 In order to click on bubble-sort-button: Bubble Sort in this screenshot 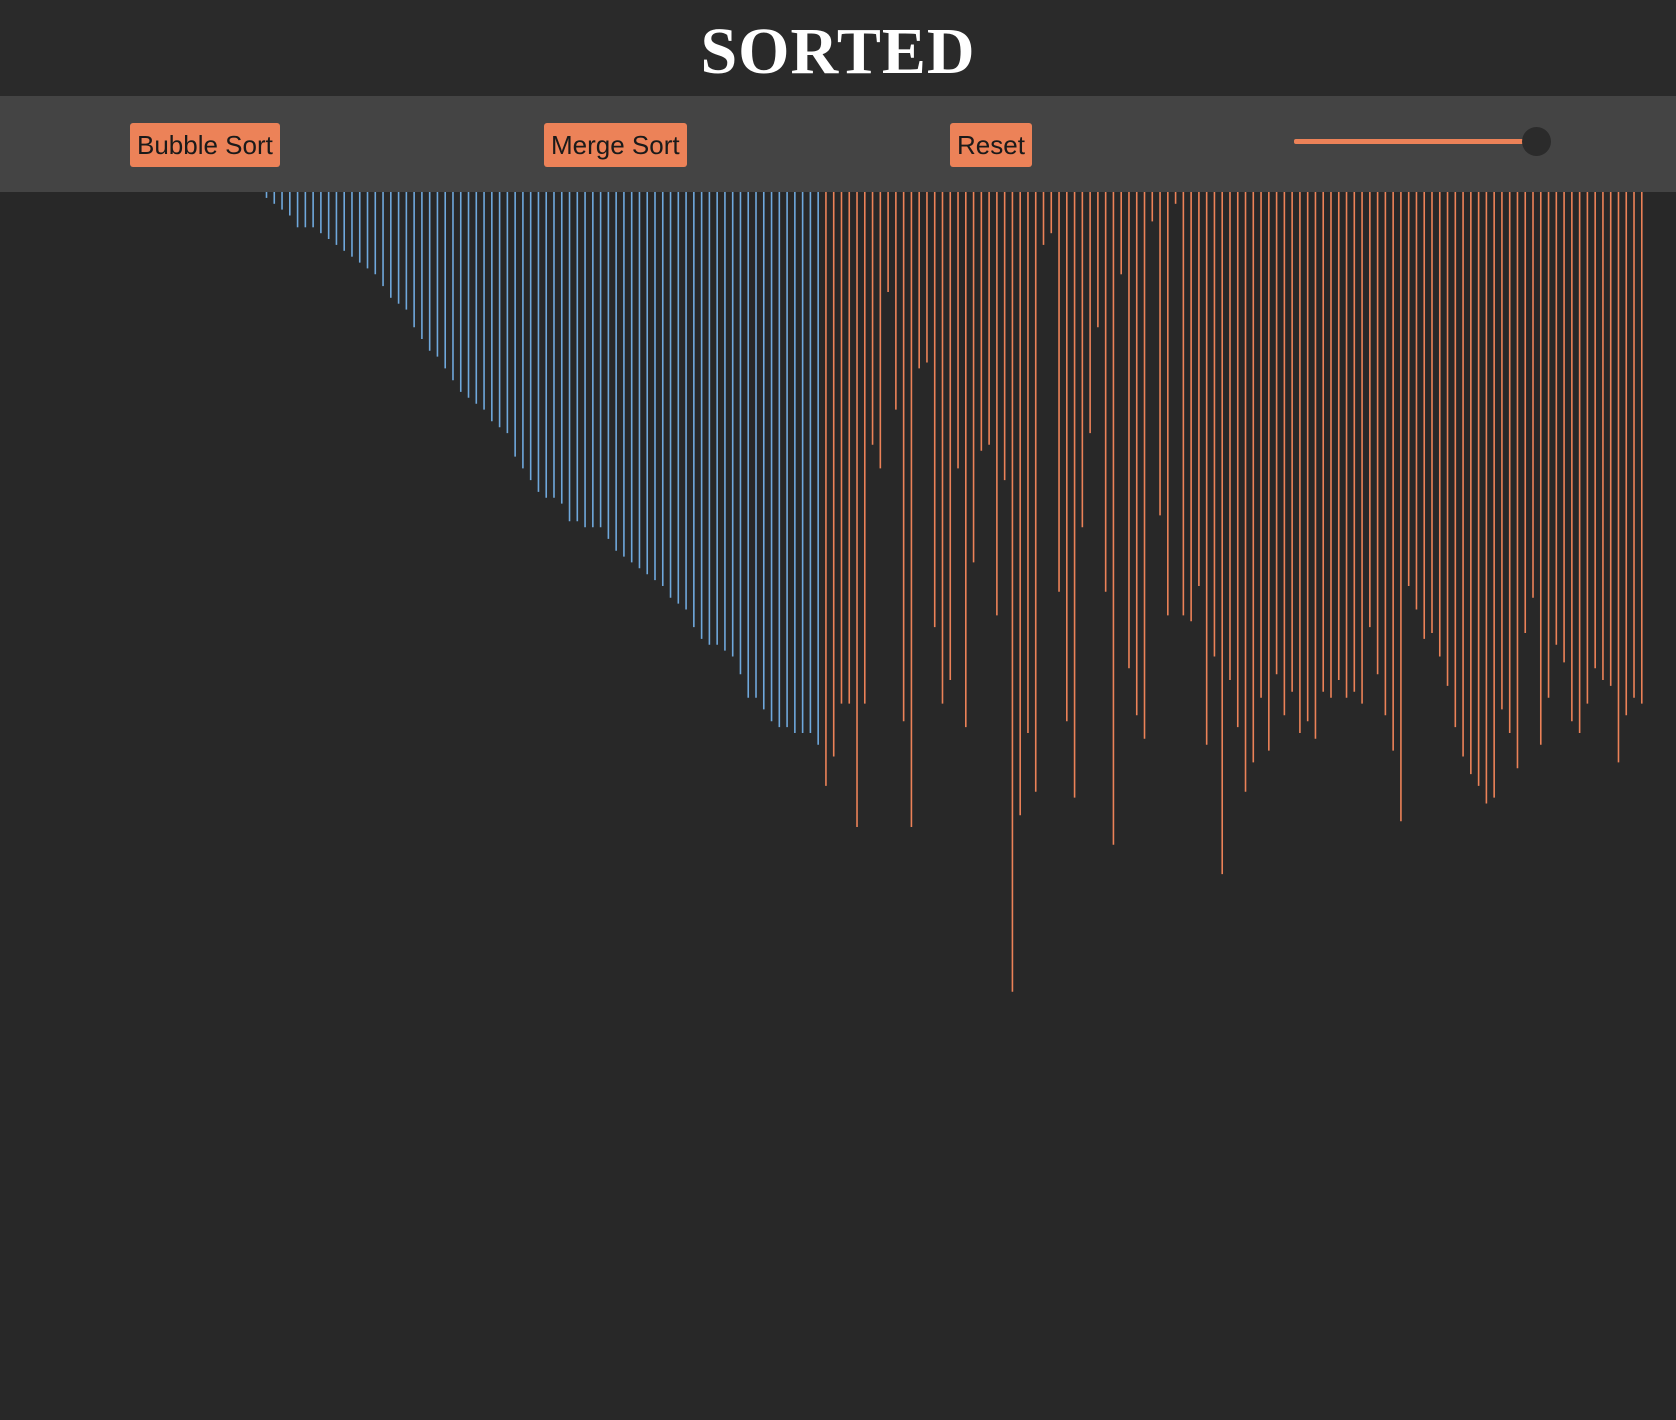, I will do `click(205, 145)`.